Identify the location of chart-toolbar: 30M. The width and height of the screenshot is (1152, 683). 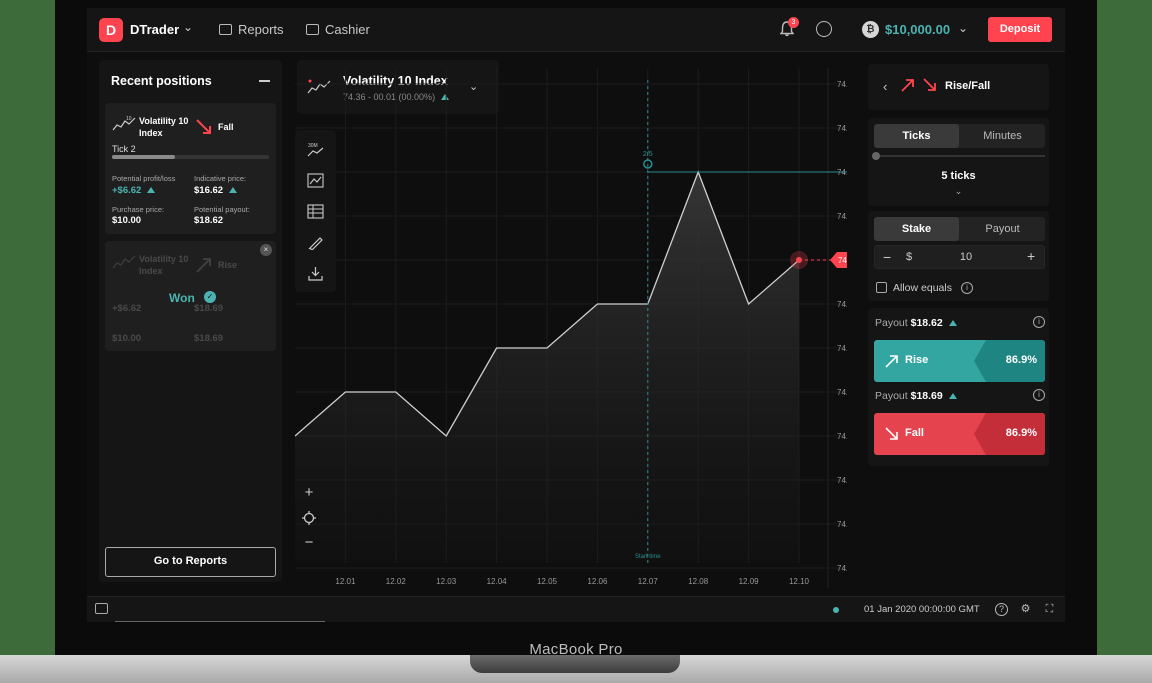
(315, 211).